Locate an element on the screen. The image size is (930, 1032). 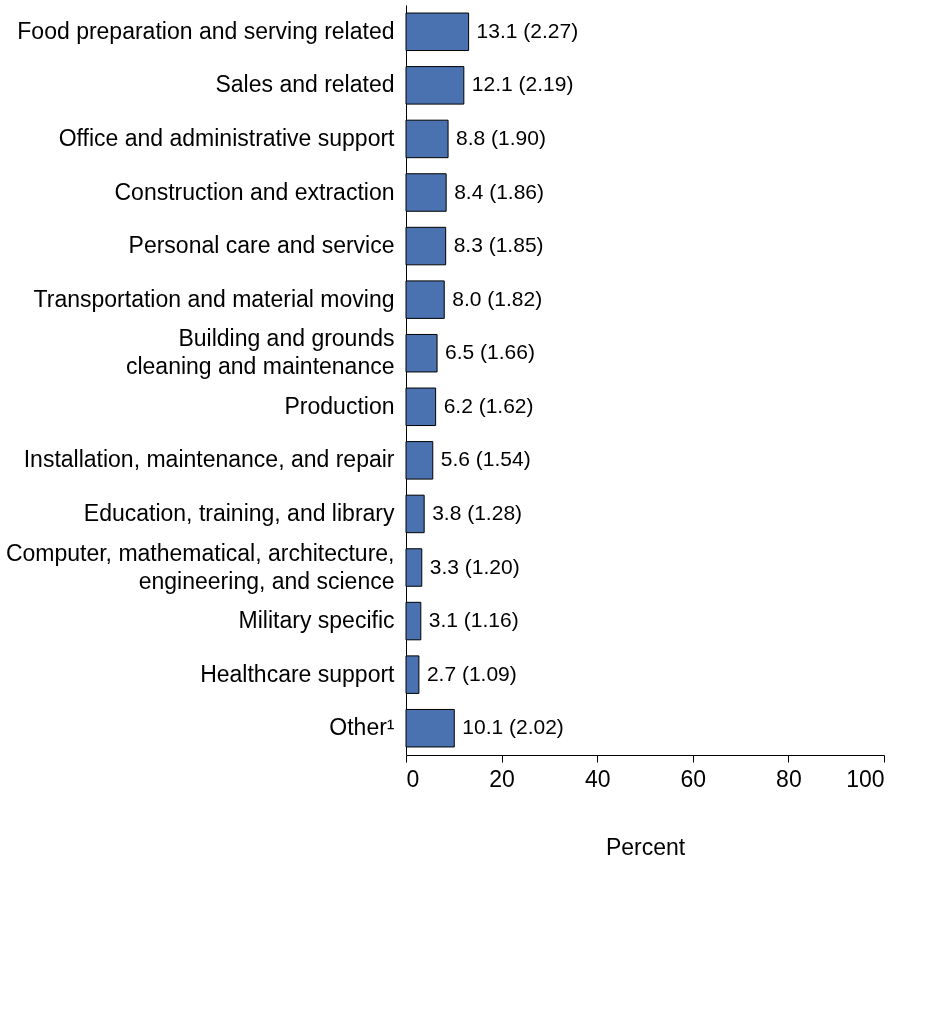
data-label: 12.1 (2.19) is located at coordinates (522, 84).